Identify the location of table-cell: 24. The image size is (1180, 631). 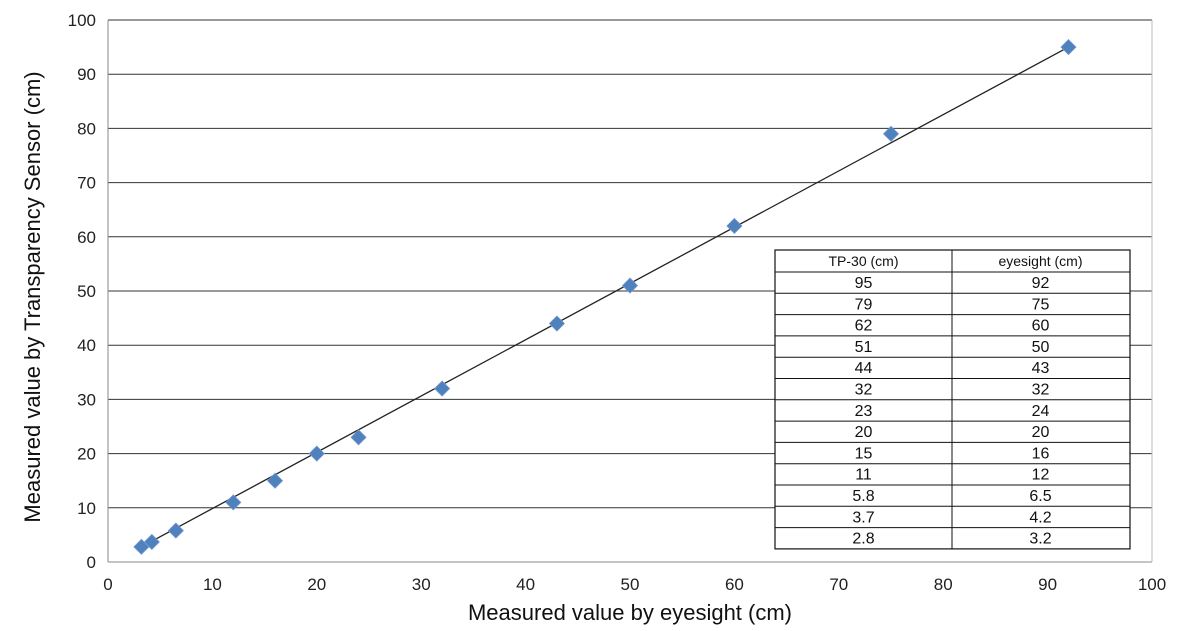
(1041, 411).